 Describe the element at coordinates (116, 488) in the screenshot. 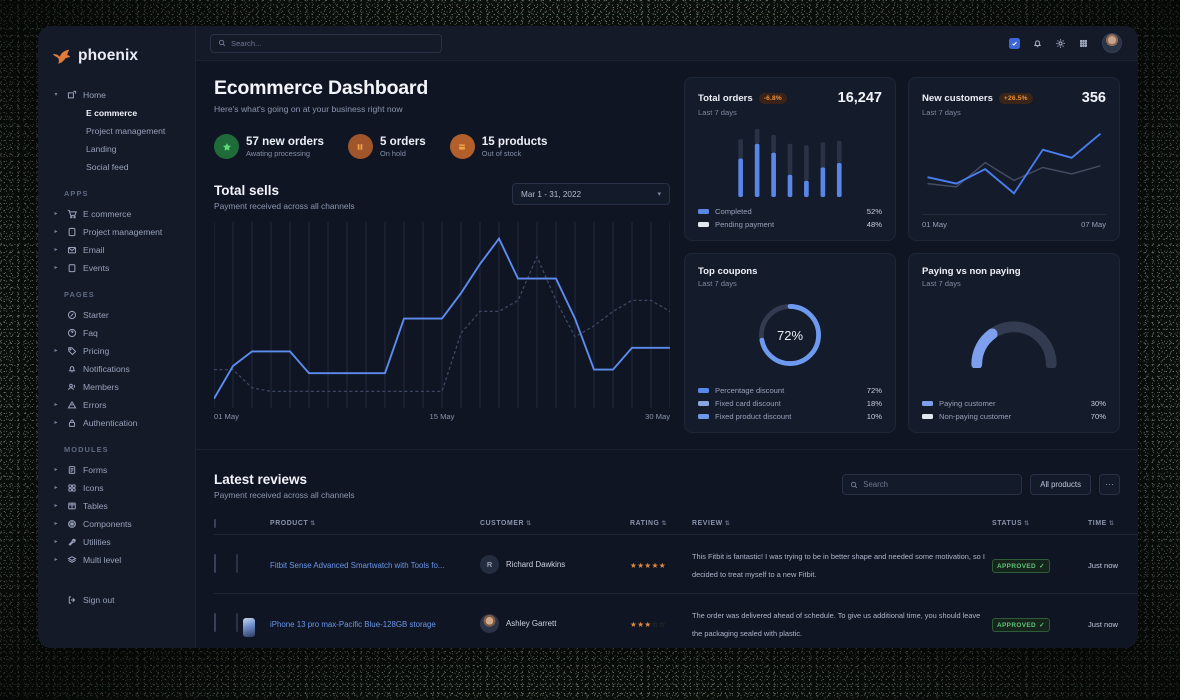

I see `sidebar-item-icons: ▸ Icons` at that location.